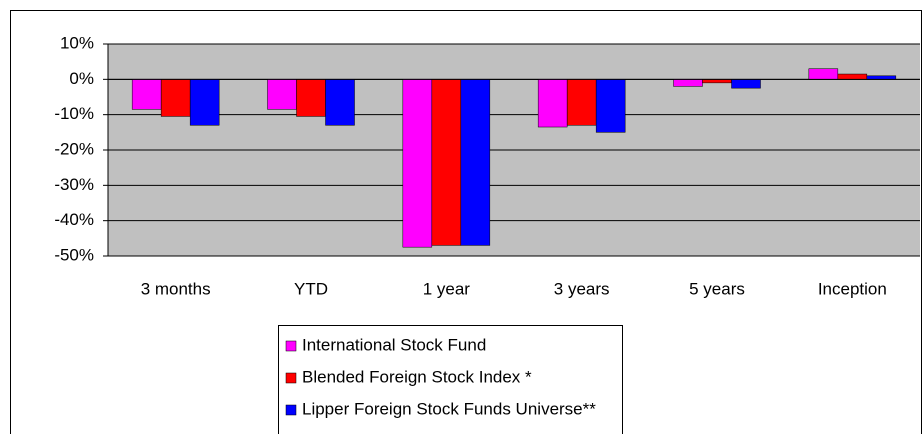  I want to click on x-tick-label: 3 months, so click(176, 288).